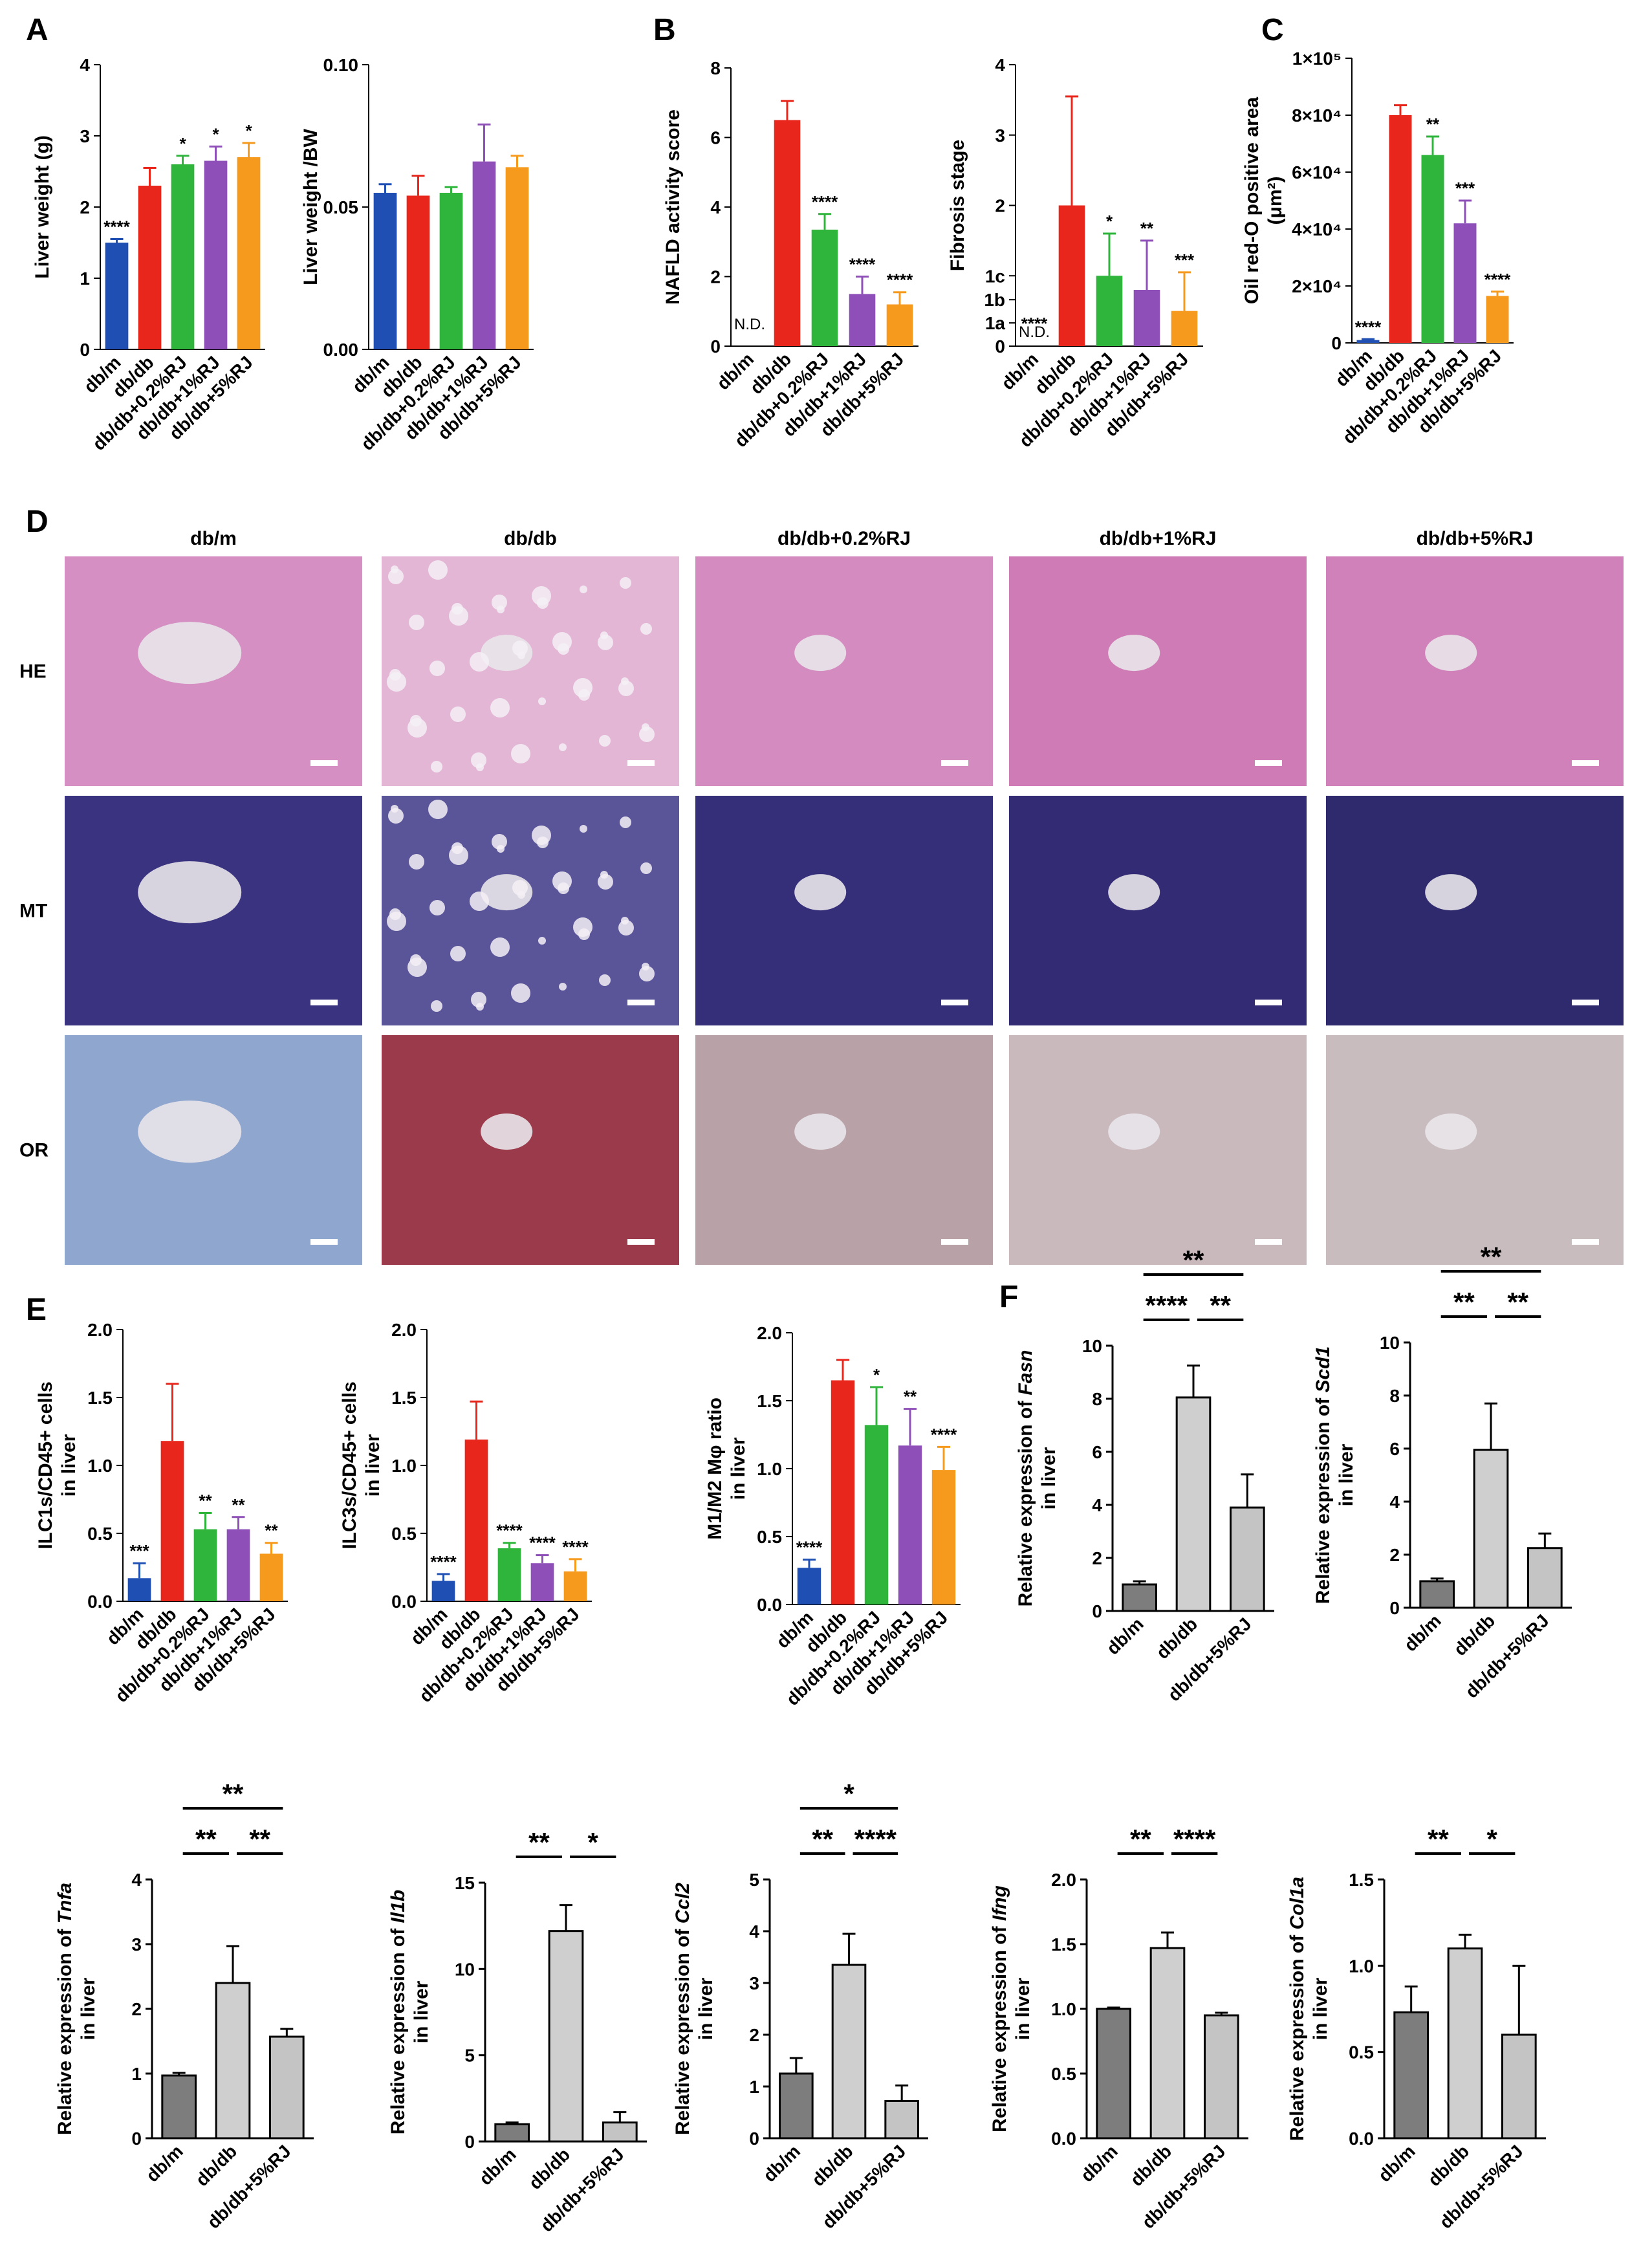 The width and height of the screenshot is (1652, 2256). What do you see at coordinates (1323, 1369) in the screenshot?
I see `gene-name: Scd1` at bounding box center [1323, 1369].